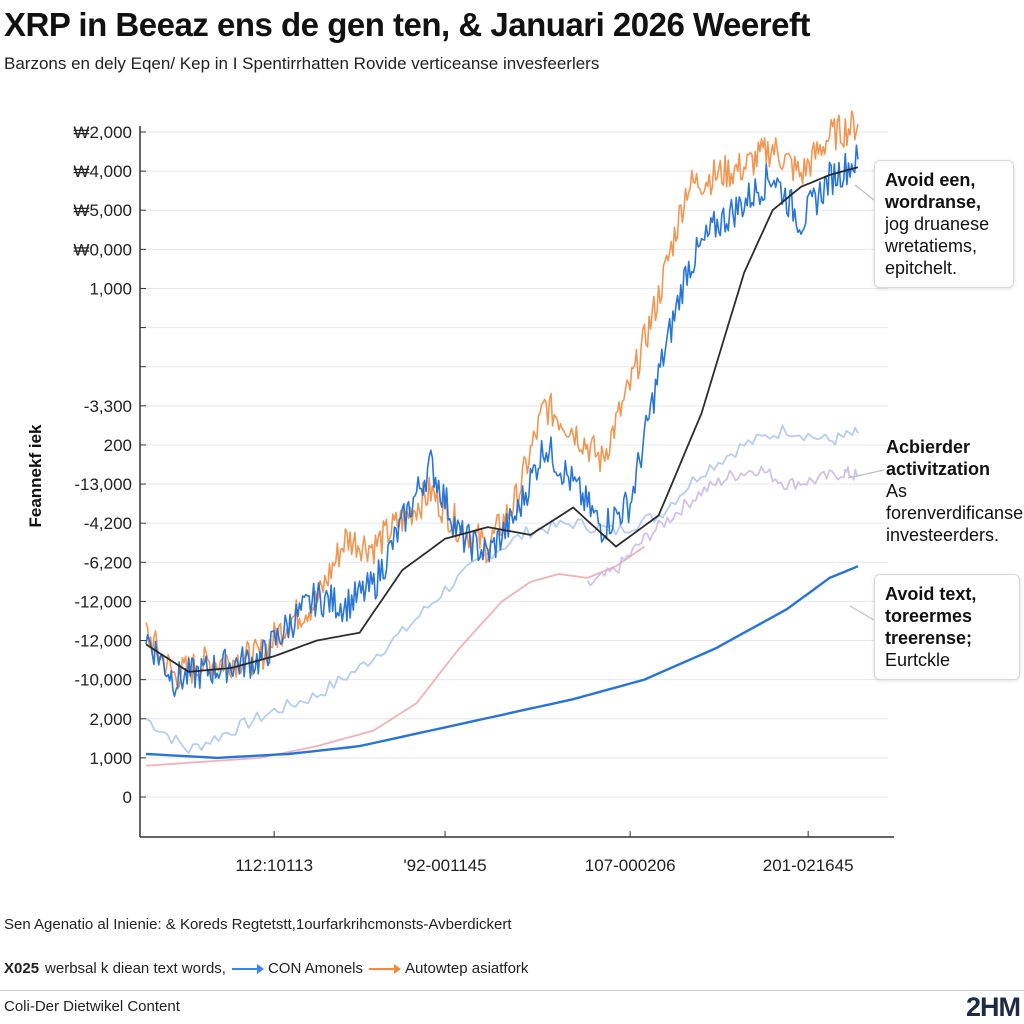  I want to click on annotation-1-body: jog druanese wretatiems, epitchelt., so click(937, 246).